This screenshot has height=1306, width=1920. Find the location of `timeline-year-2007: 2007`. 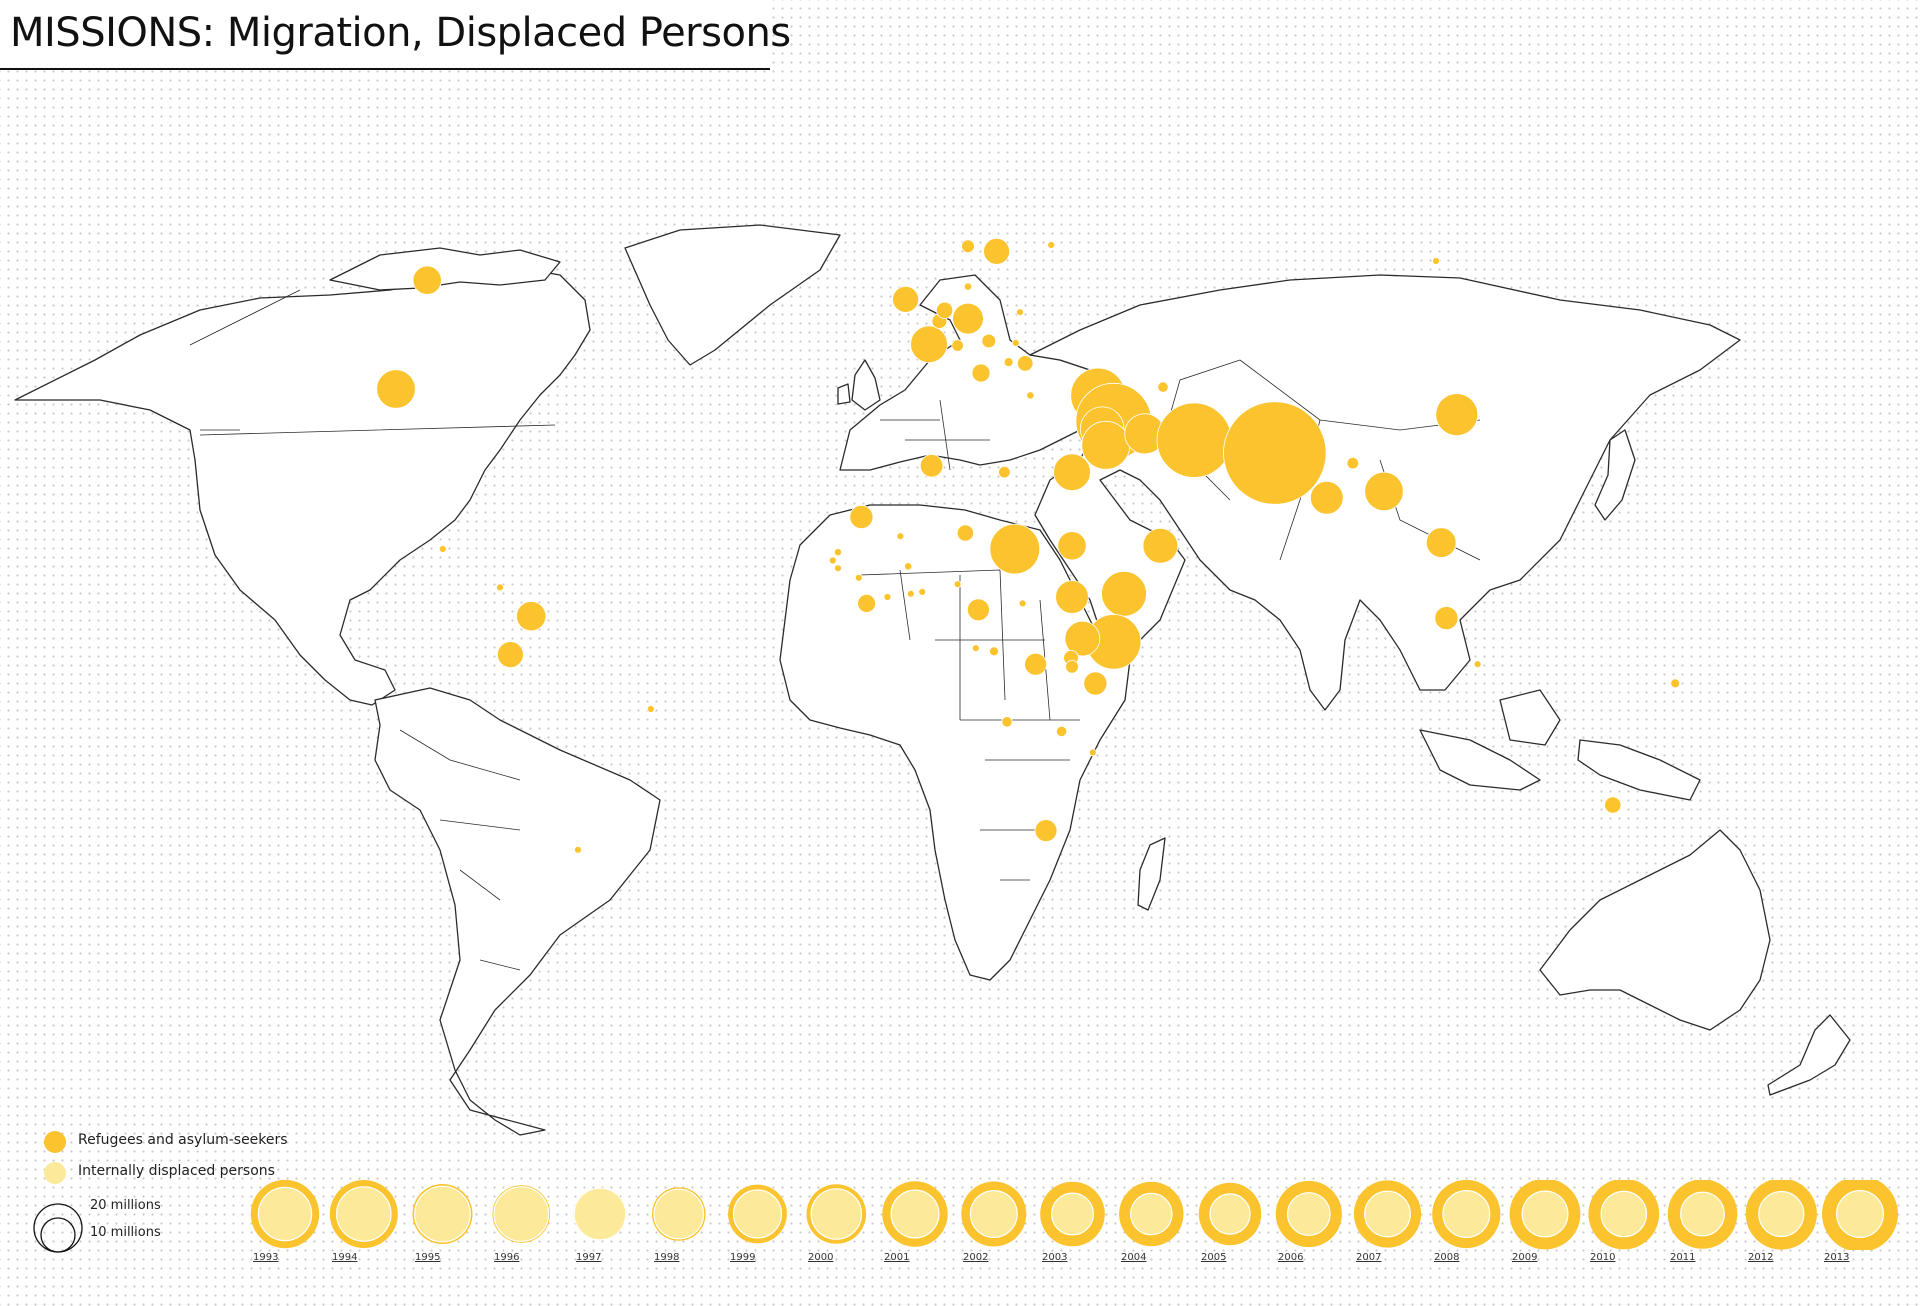

timeline-year-2007: 2007 is located at coordinates (1369, 1257).